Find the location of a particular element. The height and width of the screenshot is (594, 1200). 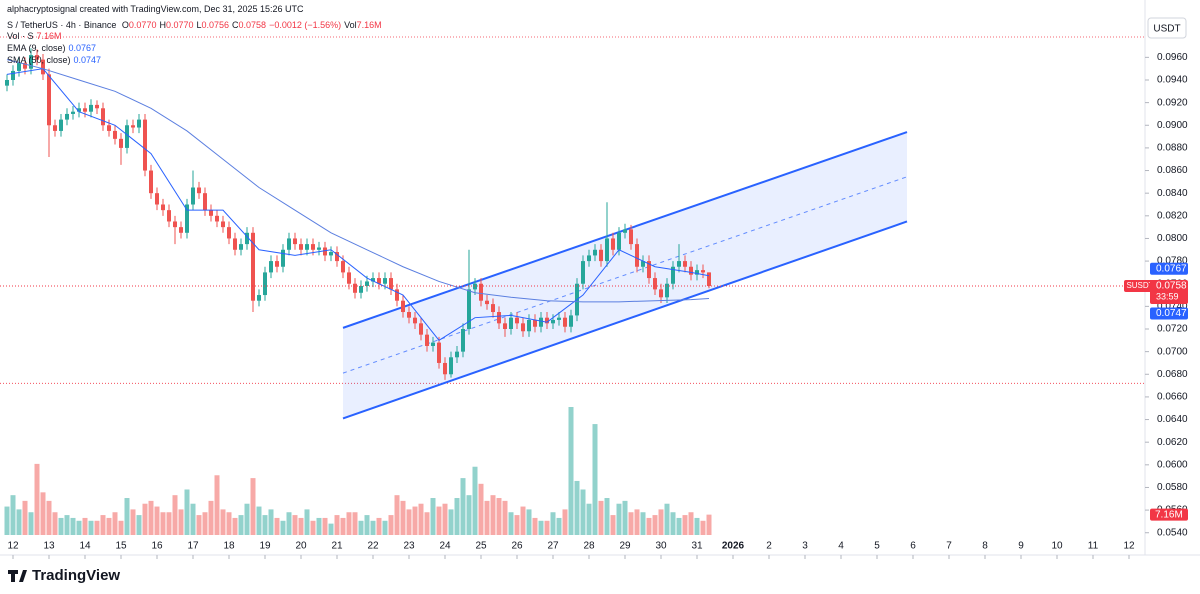

currency: USDT is located at coordinates (1166, 29).